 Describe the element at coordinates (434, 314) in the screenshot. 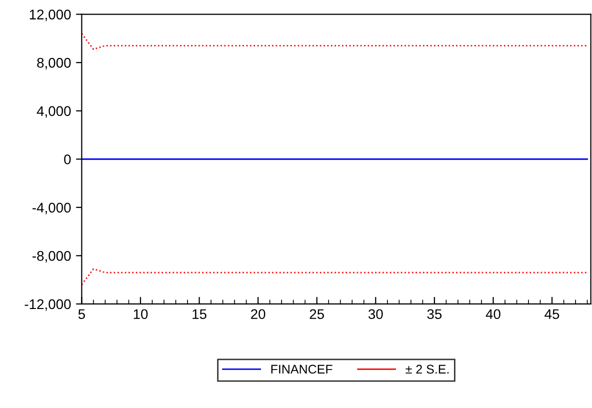

I see `x-tick-label: 35` at that location.